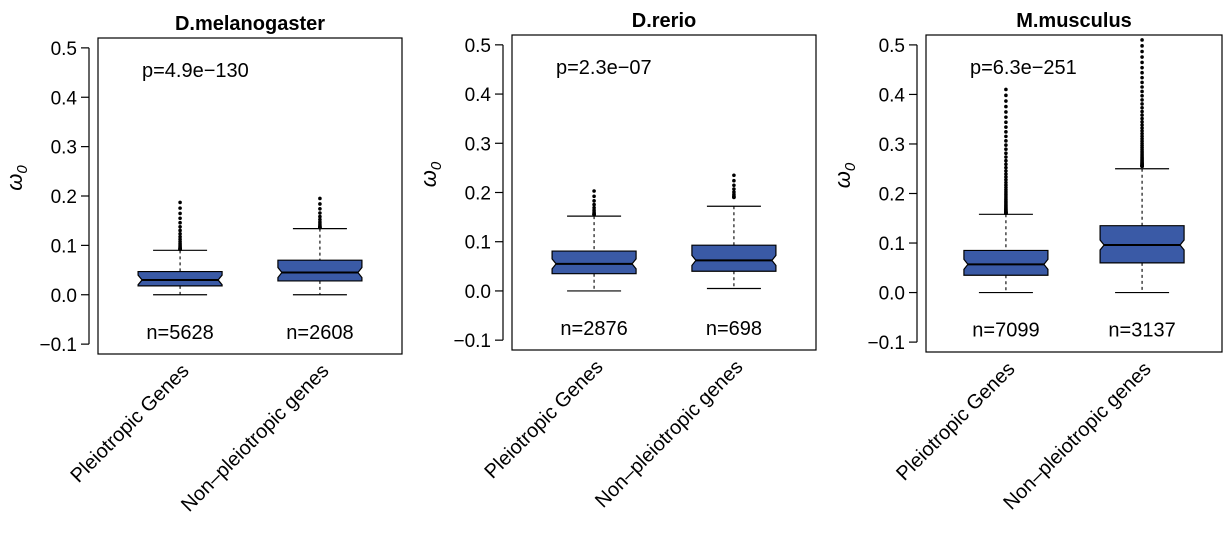  Describe the element at coordinates (129, 423) in the screenshot. I see `x-category-label: Pleiotropic Genes` at that location.